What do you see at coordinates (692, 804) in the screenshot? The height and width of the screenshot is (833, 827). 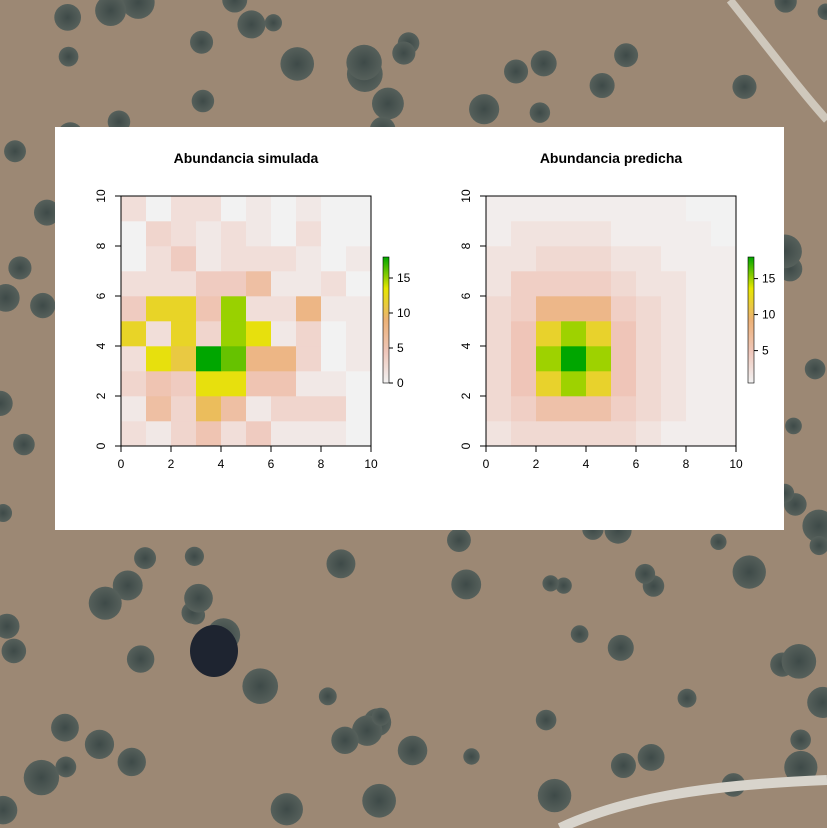 I see `road` at bounding box center [692, 804].